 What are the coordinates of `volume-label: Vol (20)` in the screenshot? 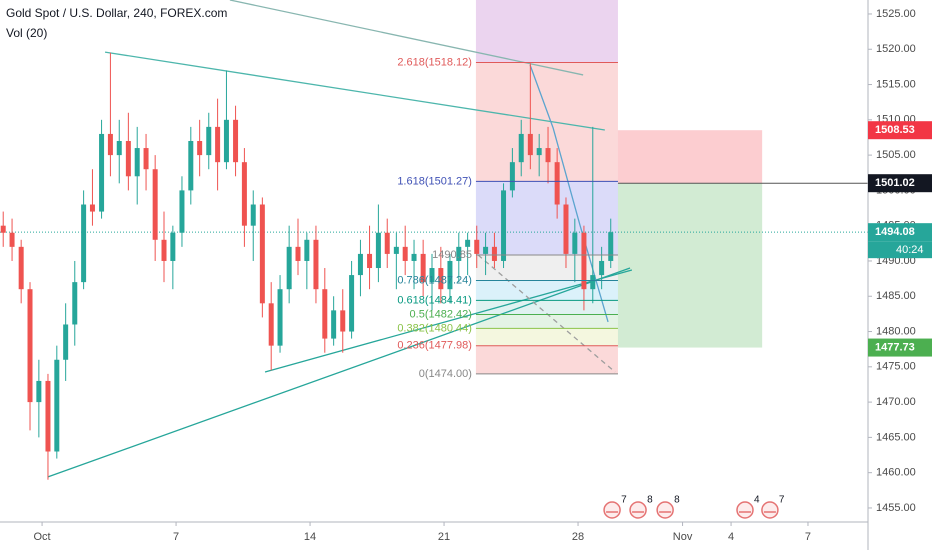 It's located at (26, 33).